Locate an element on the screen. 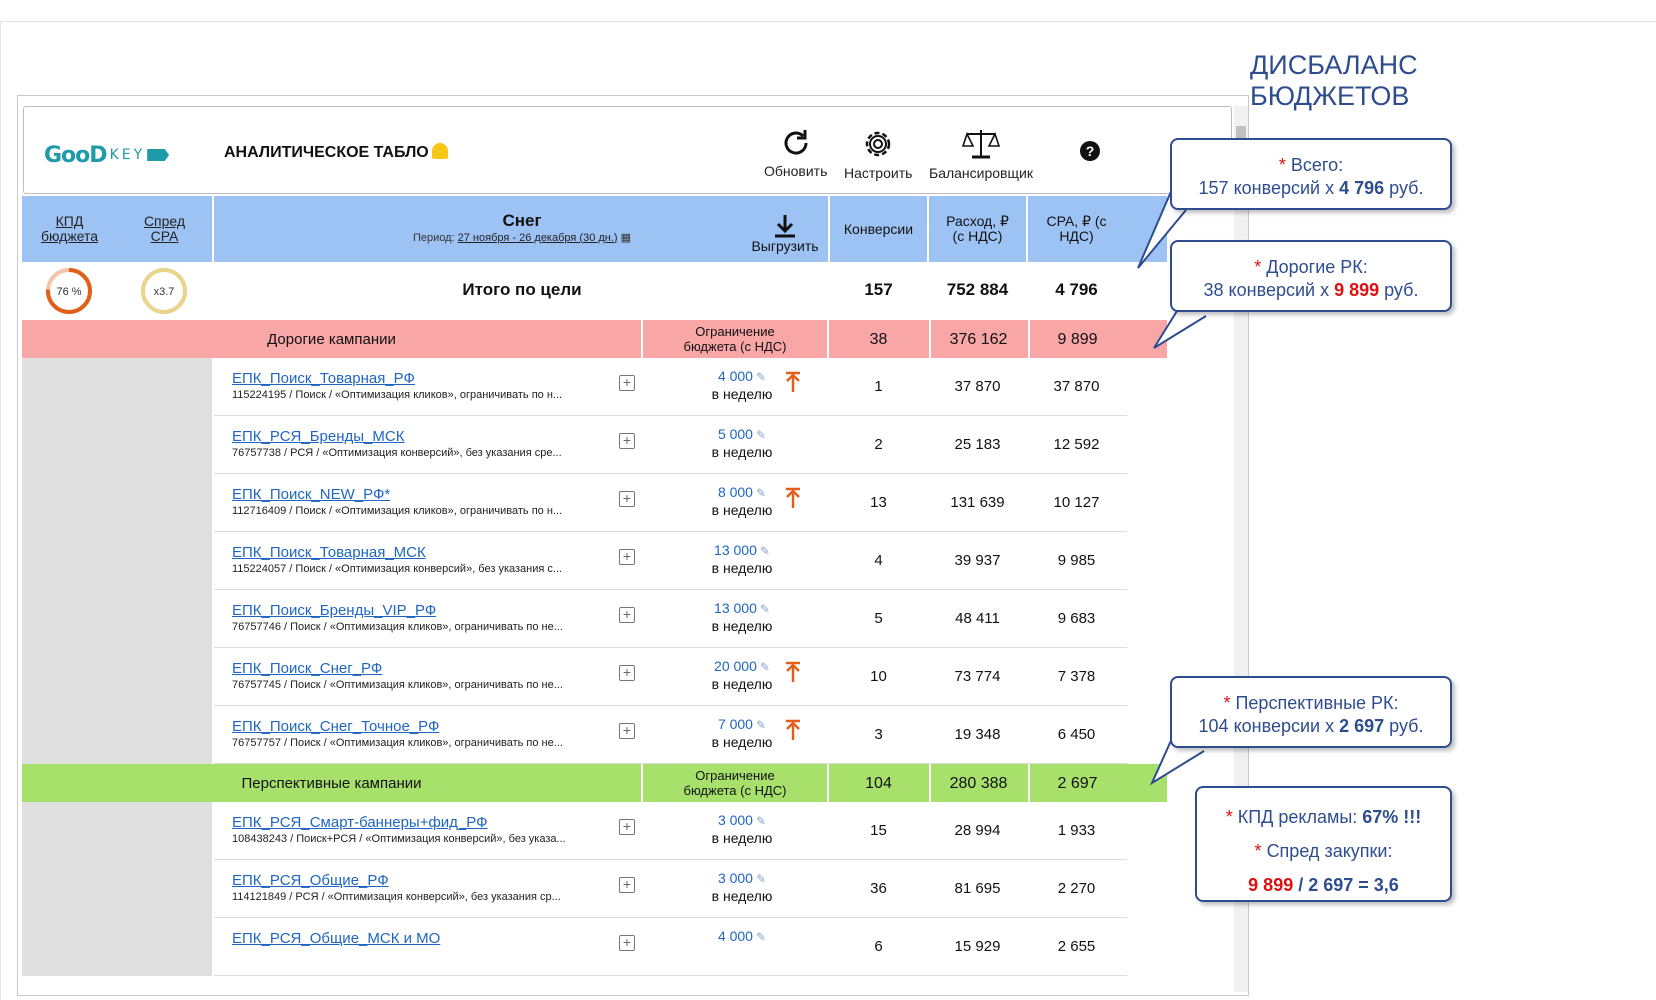 This screenshot has width=1656, height=1000. group-spend: 376 162 is located at coordinates (977, 339).